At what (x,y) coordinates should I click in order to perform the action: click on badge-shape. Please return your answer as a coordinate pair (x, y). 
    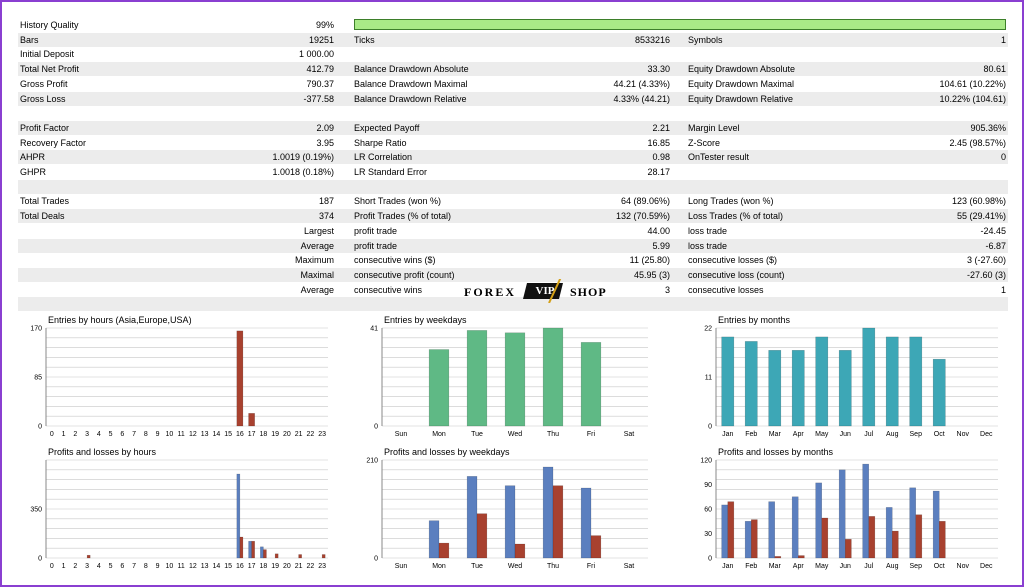
    Looking at the image, I should click on (543, 290).